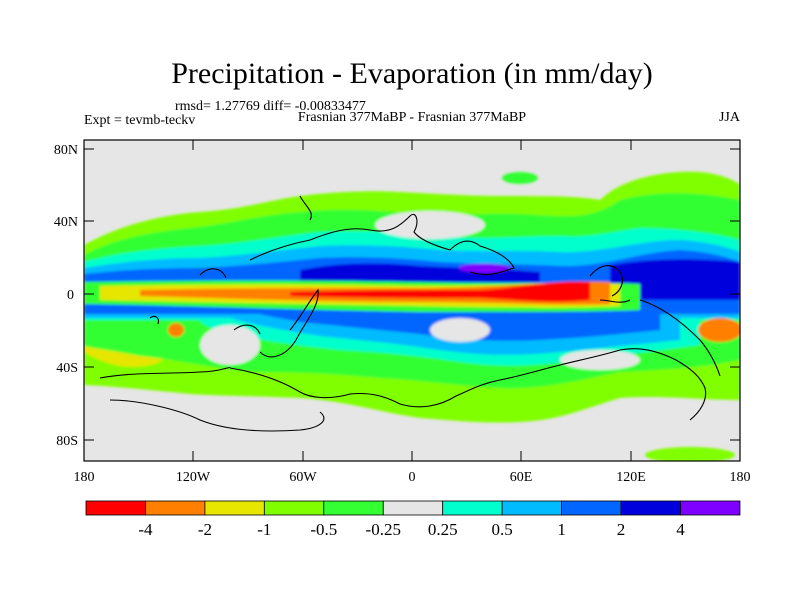  What do you see at coordinates (520, 178) in the screenshot?
I see `field-cyan-arctic` at bounding box center [520, 178].